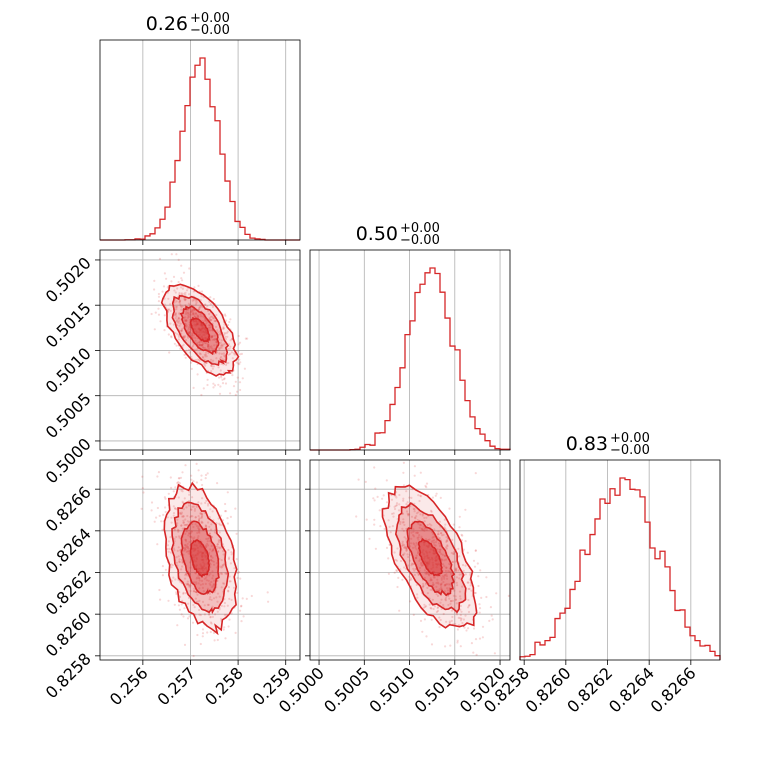  I want to click on y-tick-label: 0.8264, so click(68, 550).